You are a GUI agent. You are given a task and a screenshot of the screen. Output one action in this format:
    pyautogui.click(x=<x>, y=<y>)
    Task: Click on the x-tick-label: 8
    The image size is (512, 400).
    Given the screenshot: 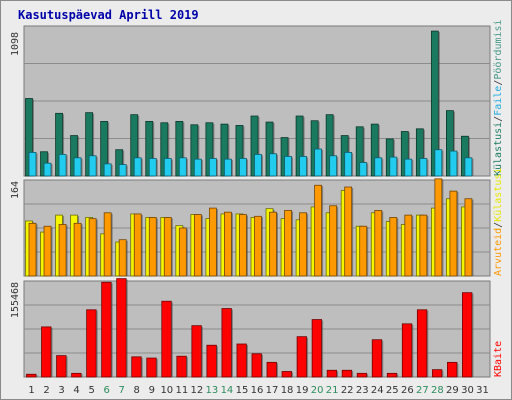 What is the action you would take?
    pyautogui.click(x=137, y=390)
    